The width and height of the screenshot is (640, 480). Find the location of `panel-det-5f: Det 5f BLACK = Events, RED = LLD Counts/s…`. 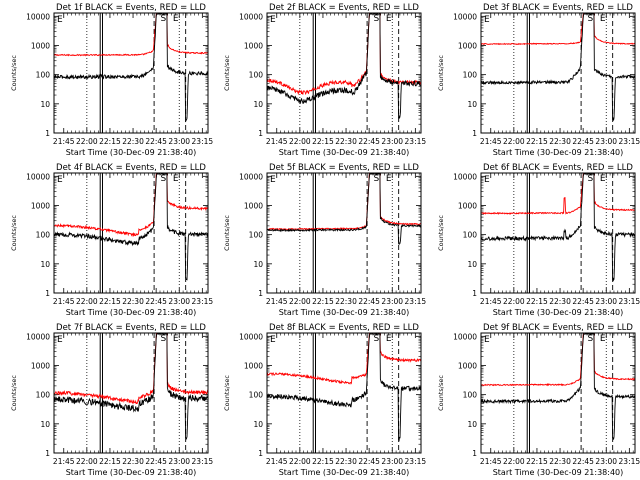

panel-det-5f: Det 5f BLACK = Events, RED = LLD Counts/s… is located at coordinates (324, 240).